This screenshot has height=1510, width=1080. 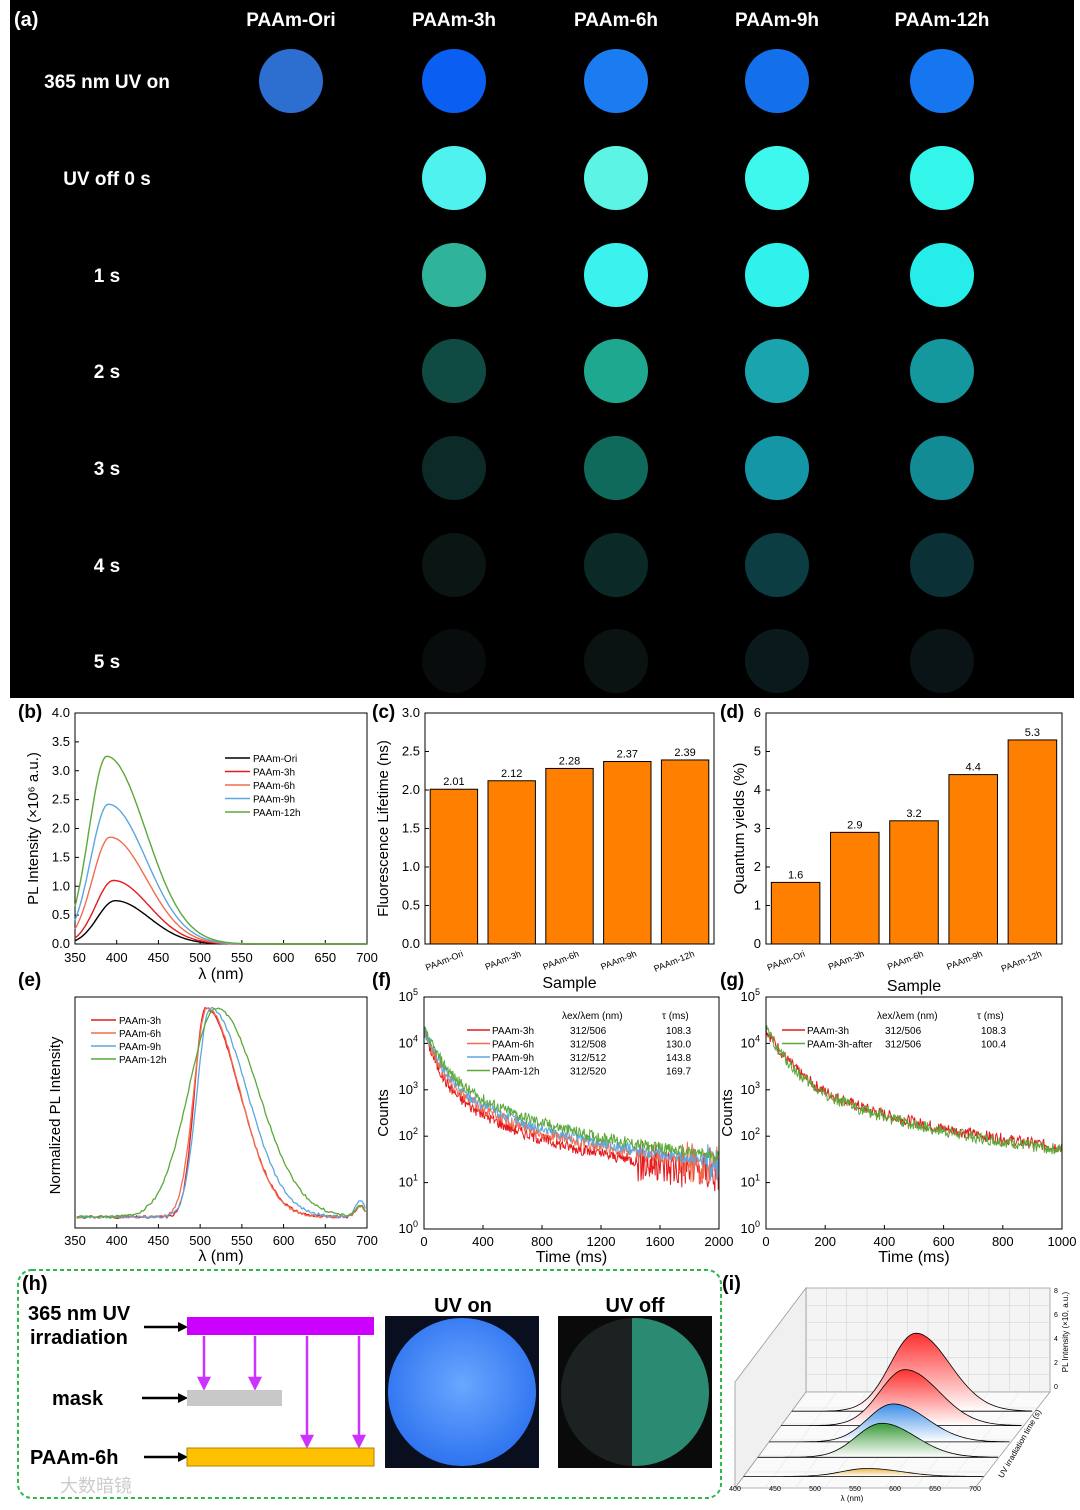 I want to click on legend-header-tau: τ (ms), so click(x=675, y=1016).